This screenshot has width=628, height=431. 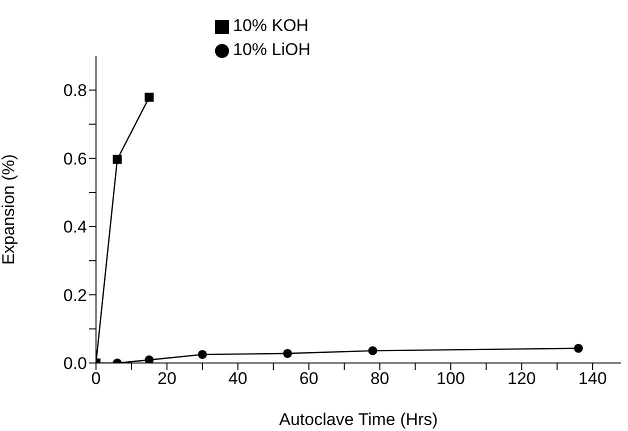 What do you see at coordinates (75, 364) in the screenshot?
I see `y-tick-label: 0.0` at bounding box center [75, 364].